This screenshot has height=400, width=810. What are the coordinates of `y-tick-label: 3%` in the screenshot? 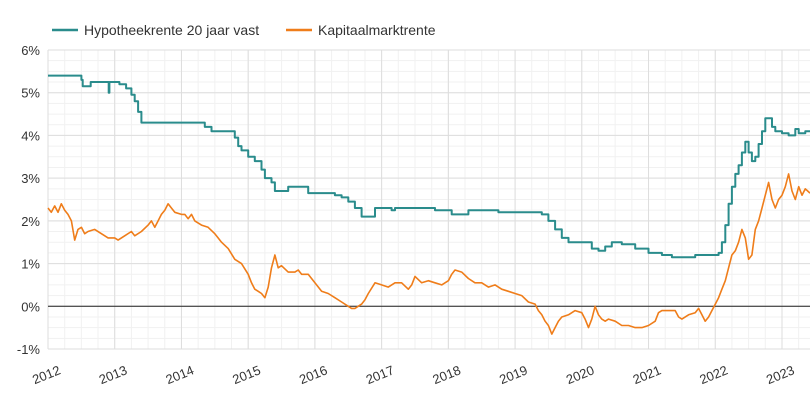 It's located at (30, 178).